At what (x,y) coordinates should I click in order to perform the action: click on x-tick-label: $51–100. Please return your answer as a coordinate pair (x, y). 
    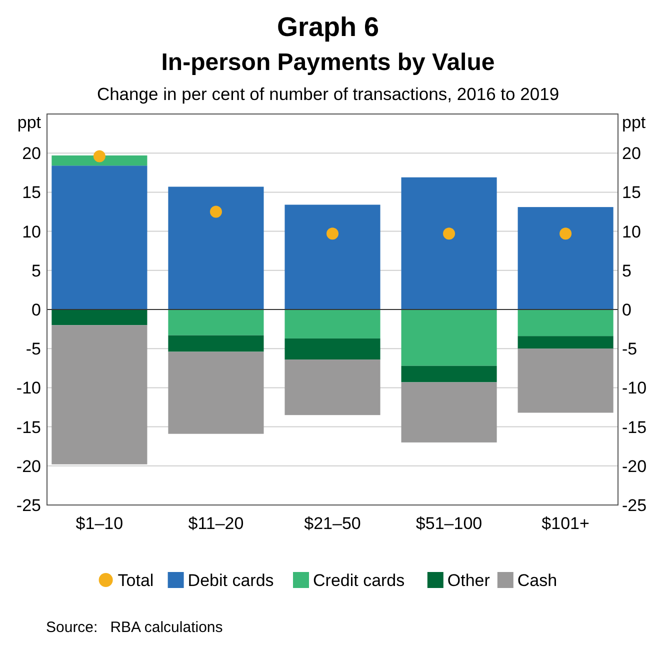
    Looking at the image, I should click on (449, 523).